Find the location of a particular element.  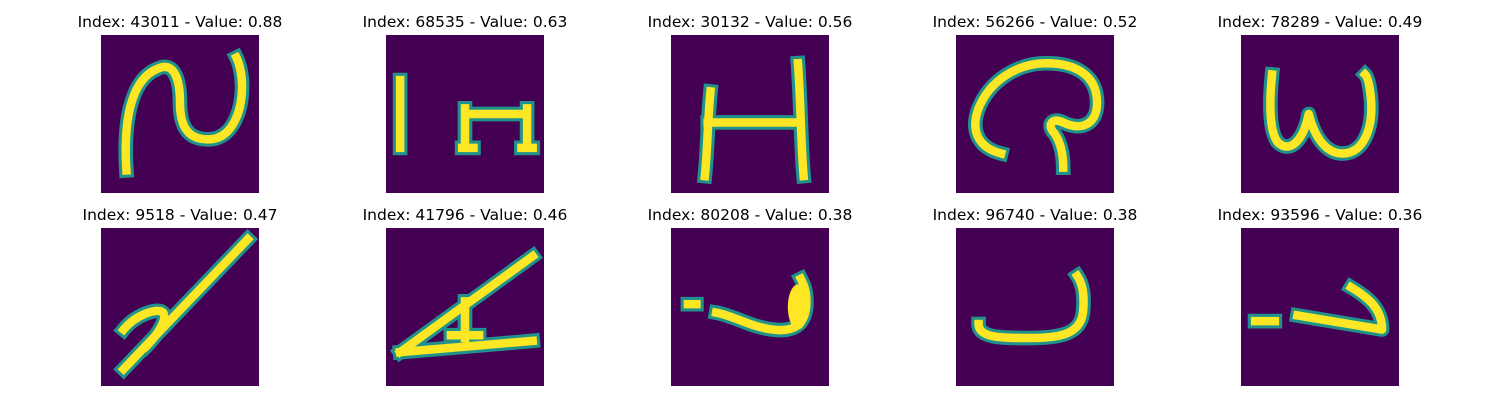

image-panel: Index: 96740 - Value: 0.38 is located at coordinates (1035, 295).